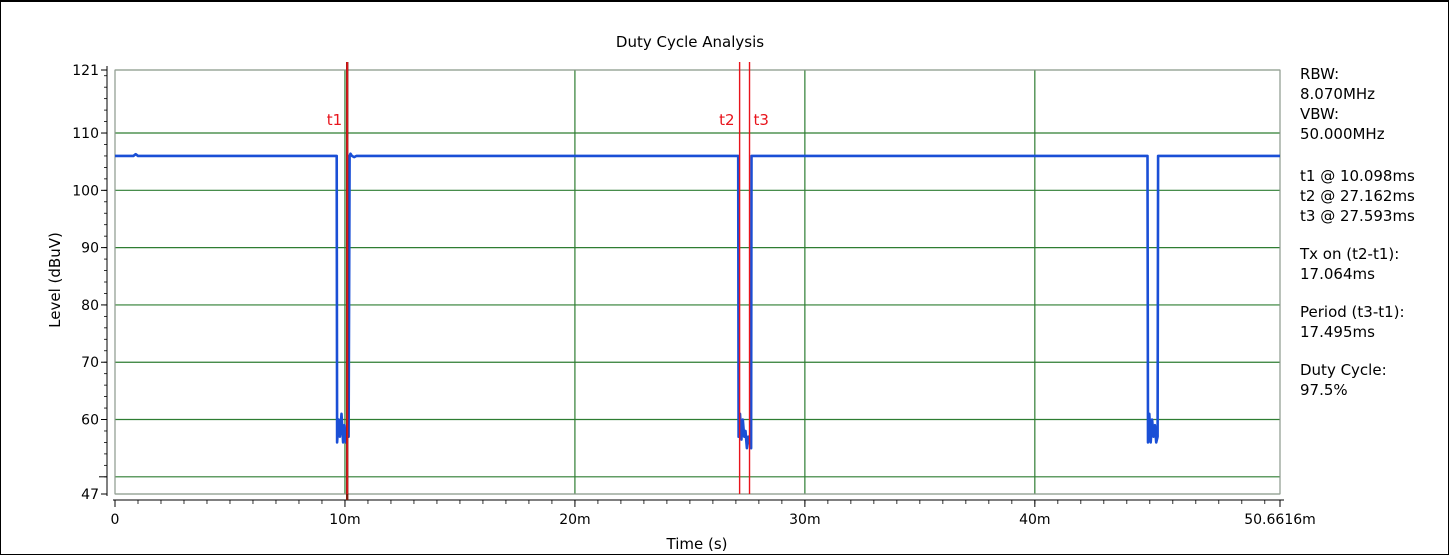 The height and width of the screenshot is (557, 1451). What do you see at coordinates (55, 280) in the screenshot?
I see `y-axis-title: Level (dBuV)` at bounding box center [55, 280].